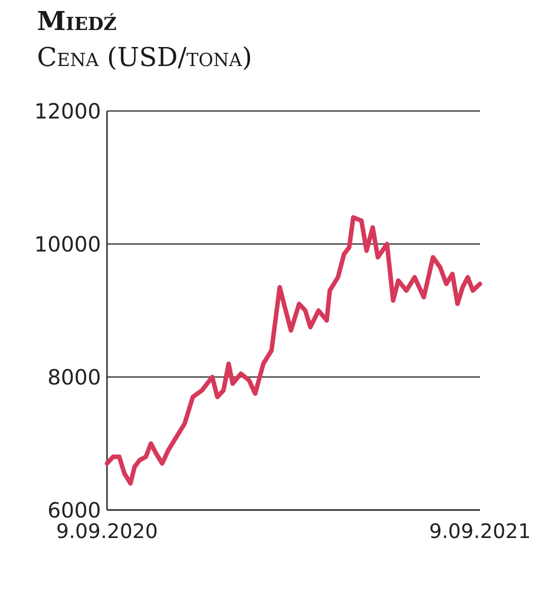 This screenshot has width=536, height=593. I want to click on y-tick-label: 10000, so click(67, 244).